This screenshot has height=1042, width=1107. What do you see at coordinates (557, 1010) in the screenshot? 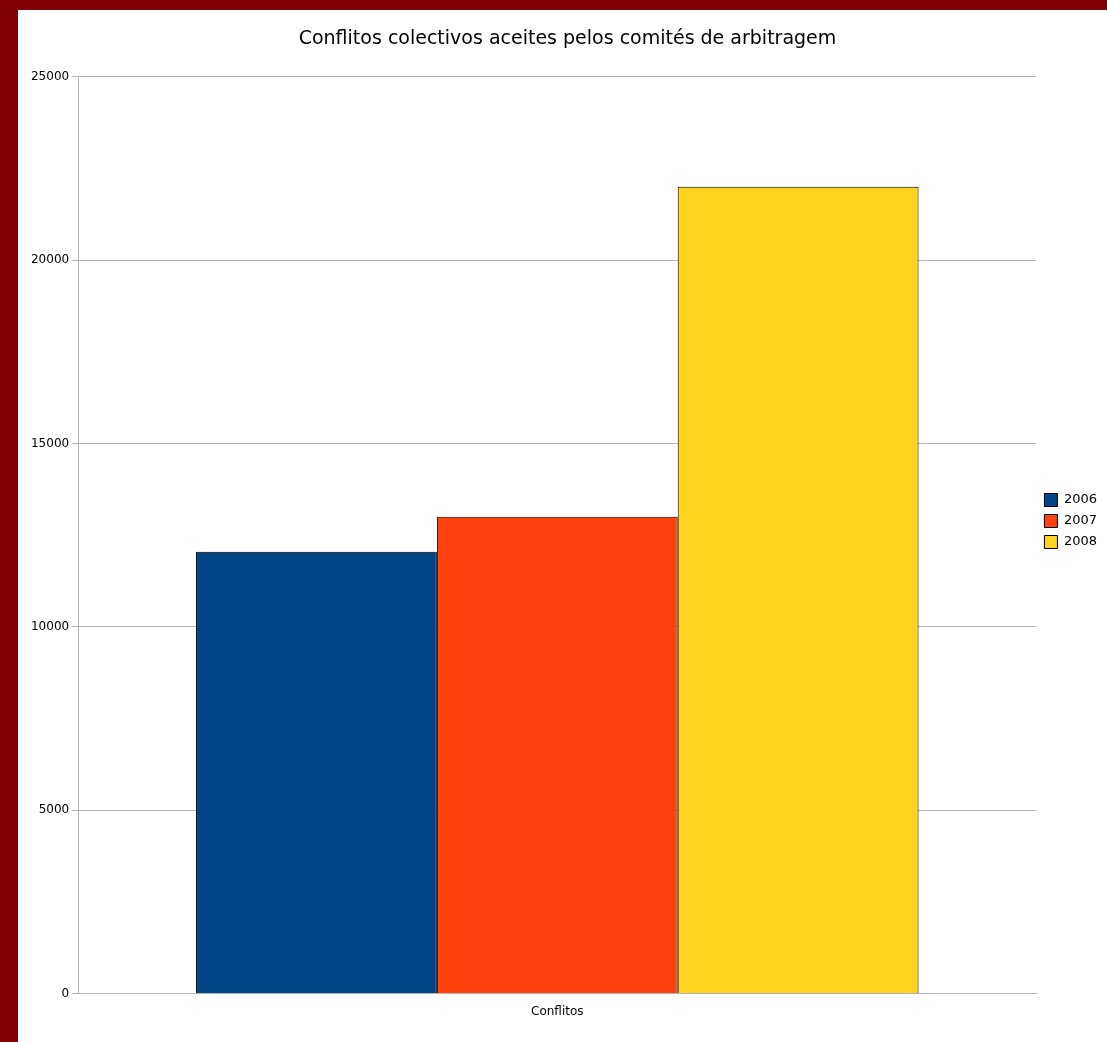
I see `x-tick-label: Conflitos` at bounding box center [557, 1010].